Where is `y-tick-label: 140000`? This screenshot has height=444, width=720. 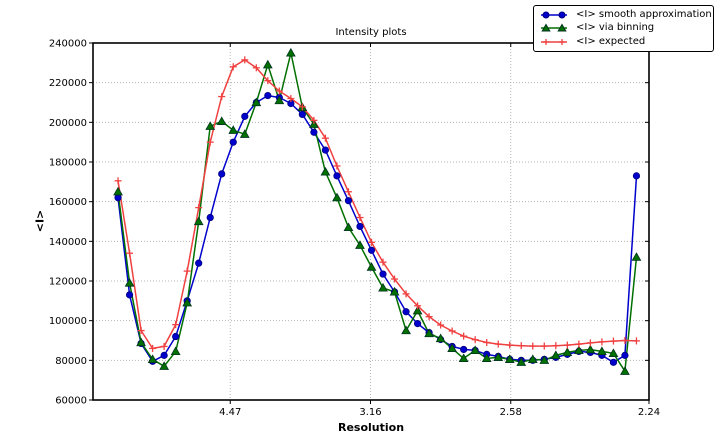 y-tick-label: 140000 is located at coordinates (68, 242).